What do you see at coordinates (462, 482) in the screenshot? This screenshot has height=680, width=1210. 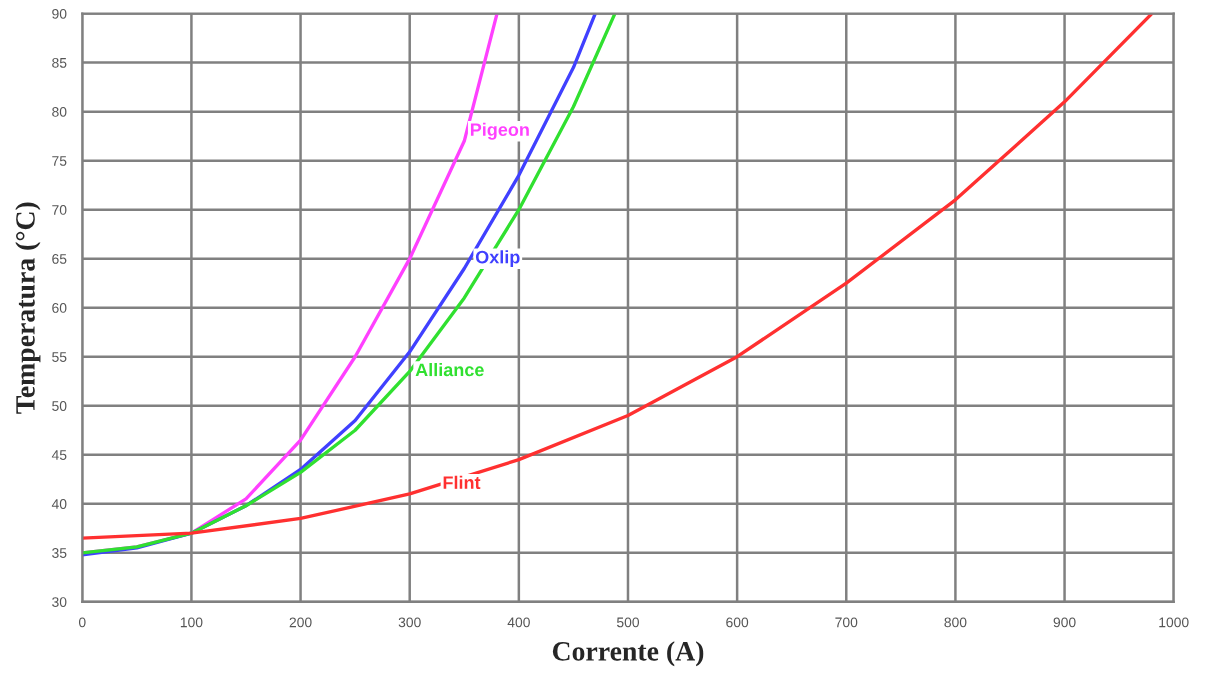 I see `annotation: Flint` at bounding box center [462, 482].